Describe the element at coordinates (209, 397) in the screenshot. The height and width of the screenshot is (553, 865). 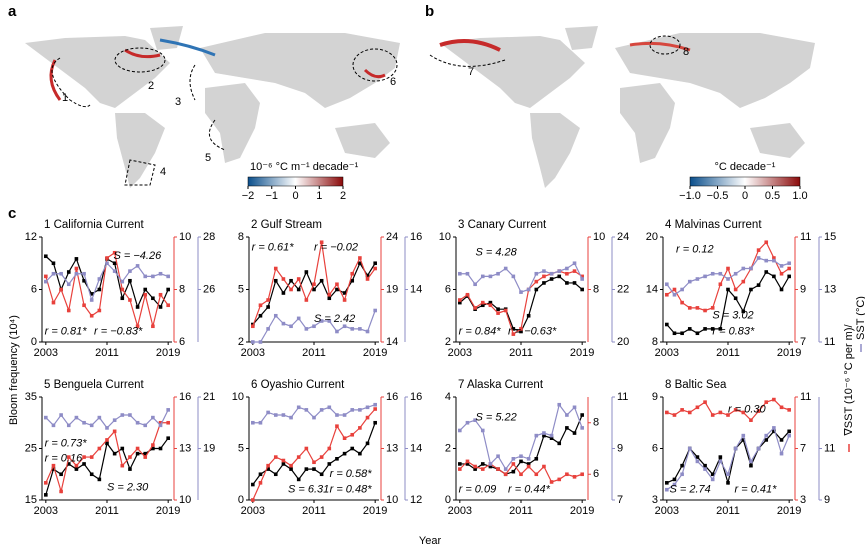
I see `y-tick-label: 21` at that location.